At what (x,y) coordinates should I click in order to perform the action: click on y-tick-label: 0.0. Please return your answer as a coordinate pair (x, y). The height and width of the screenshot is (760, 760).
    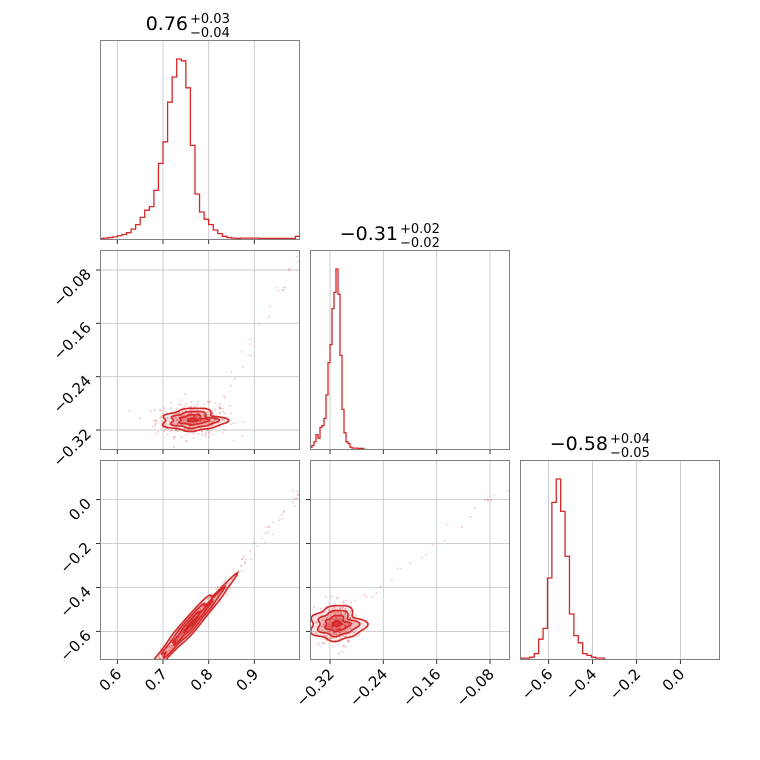
    Looking at the image, I should click on (80, 510).